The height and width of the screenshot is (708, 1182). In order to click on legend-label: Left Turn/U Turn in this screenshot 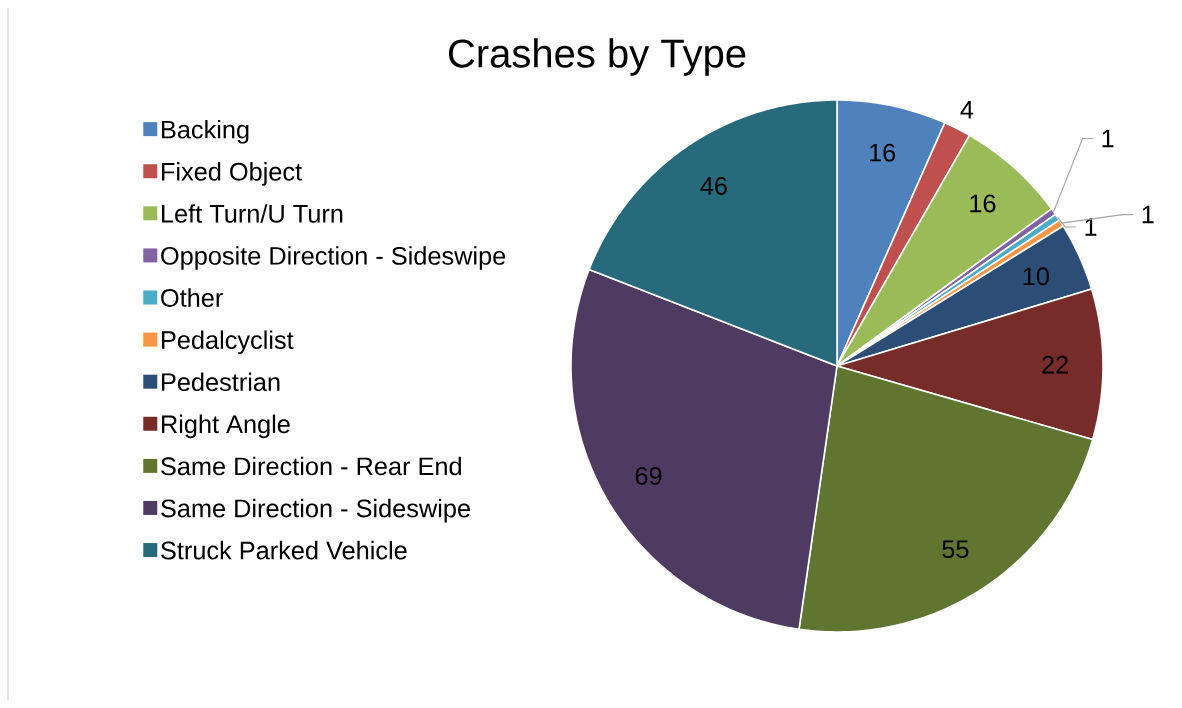, I will do `click(252, 213)`.